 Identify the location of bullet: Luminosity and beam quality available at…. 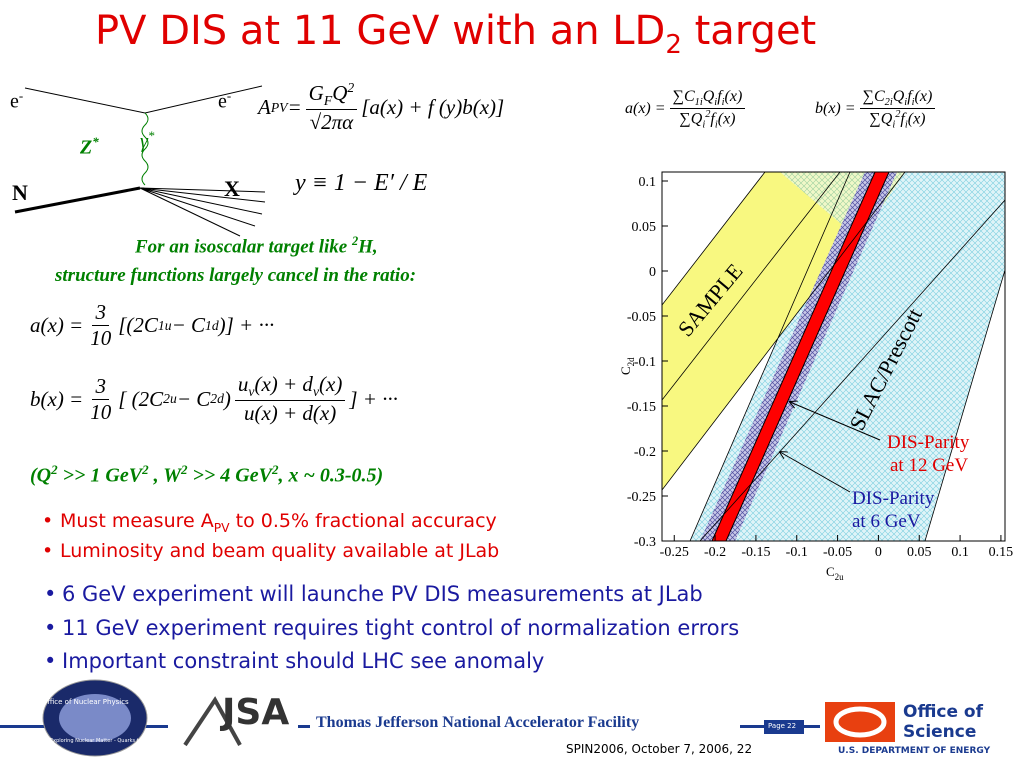
(271, 551).